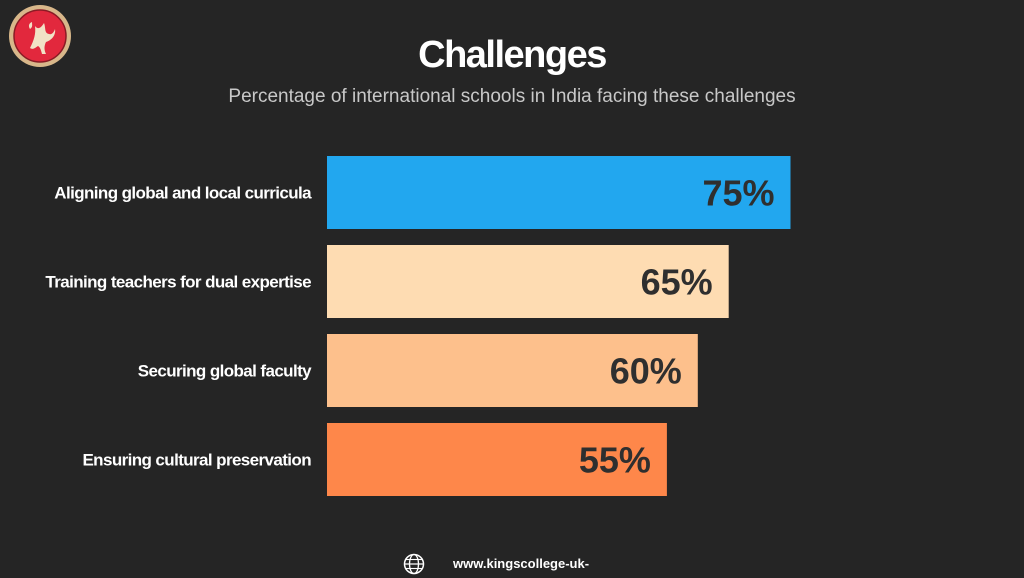 The height and width of the screenshot is (578, 1024). What do you see at coordinates (615, 460) in the screenshot?
I see `value-label-4: 55%` at bounding box center [615, 460].